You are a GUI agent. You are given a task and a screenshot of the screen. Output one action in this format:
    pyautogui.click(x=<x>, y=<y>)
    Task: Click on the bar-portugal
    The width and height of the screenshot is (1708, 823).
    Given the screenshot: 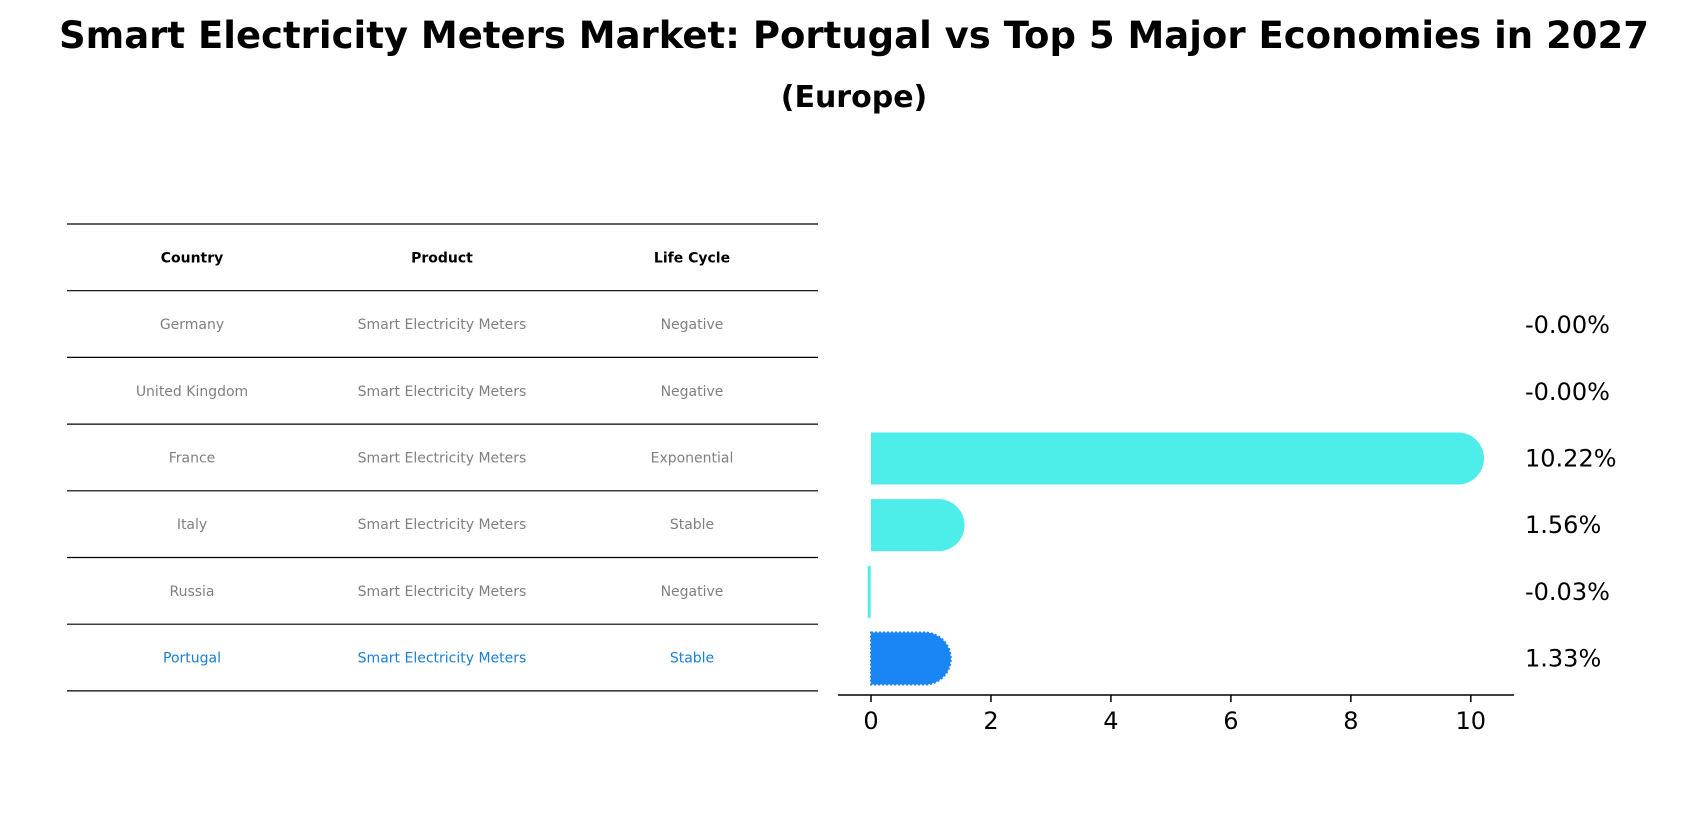 What is the action you would take?
    pyautogui.click(x=910, y=658)
    